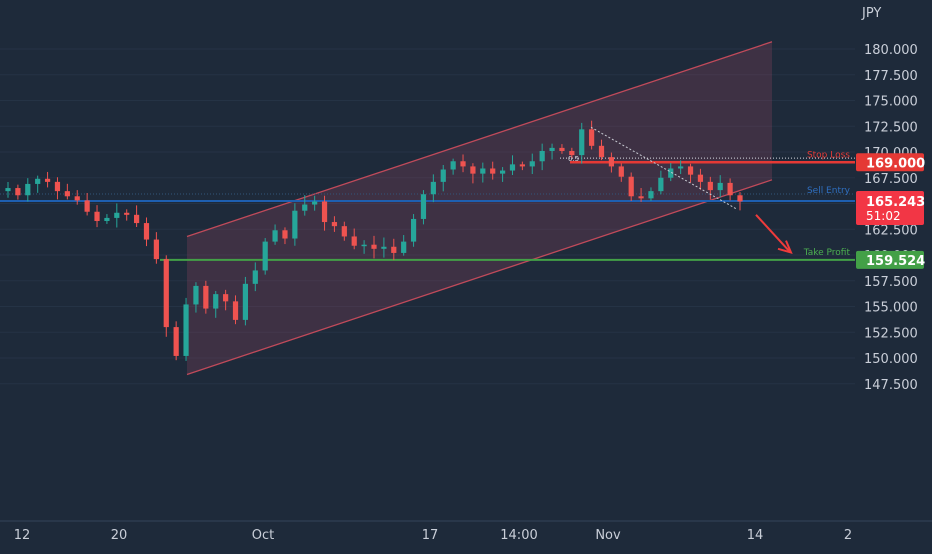 This screenshot has height=554, width=932. What do you see at coordinates (573, 159) in the screenshot?
I see `fib-level-label: 0.5` at bounding box center [573, 159].